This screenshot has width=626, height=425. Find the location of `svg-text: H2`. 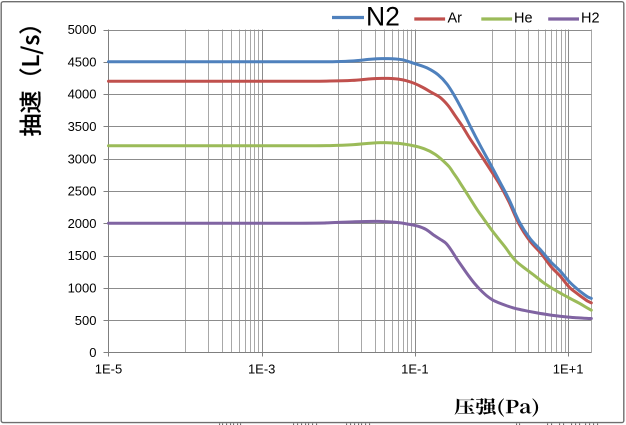

svg-text: H2 is located at coordinates (590, 19).